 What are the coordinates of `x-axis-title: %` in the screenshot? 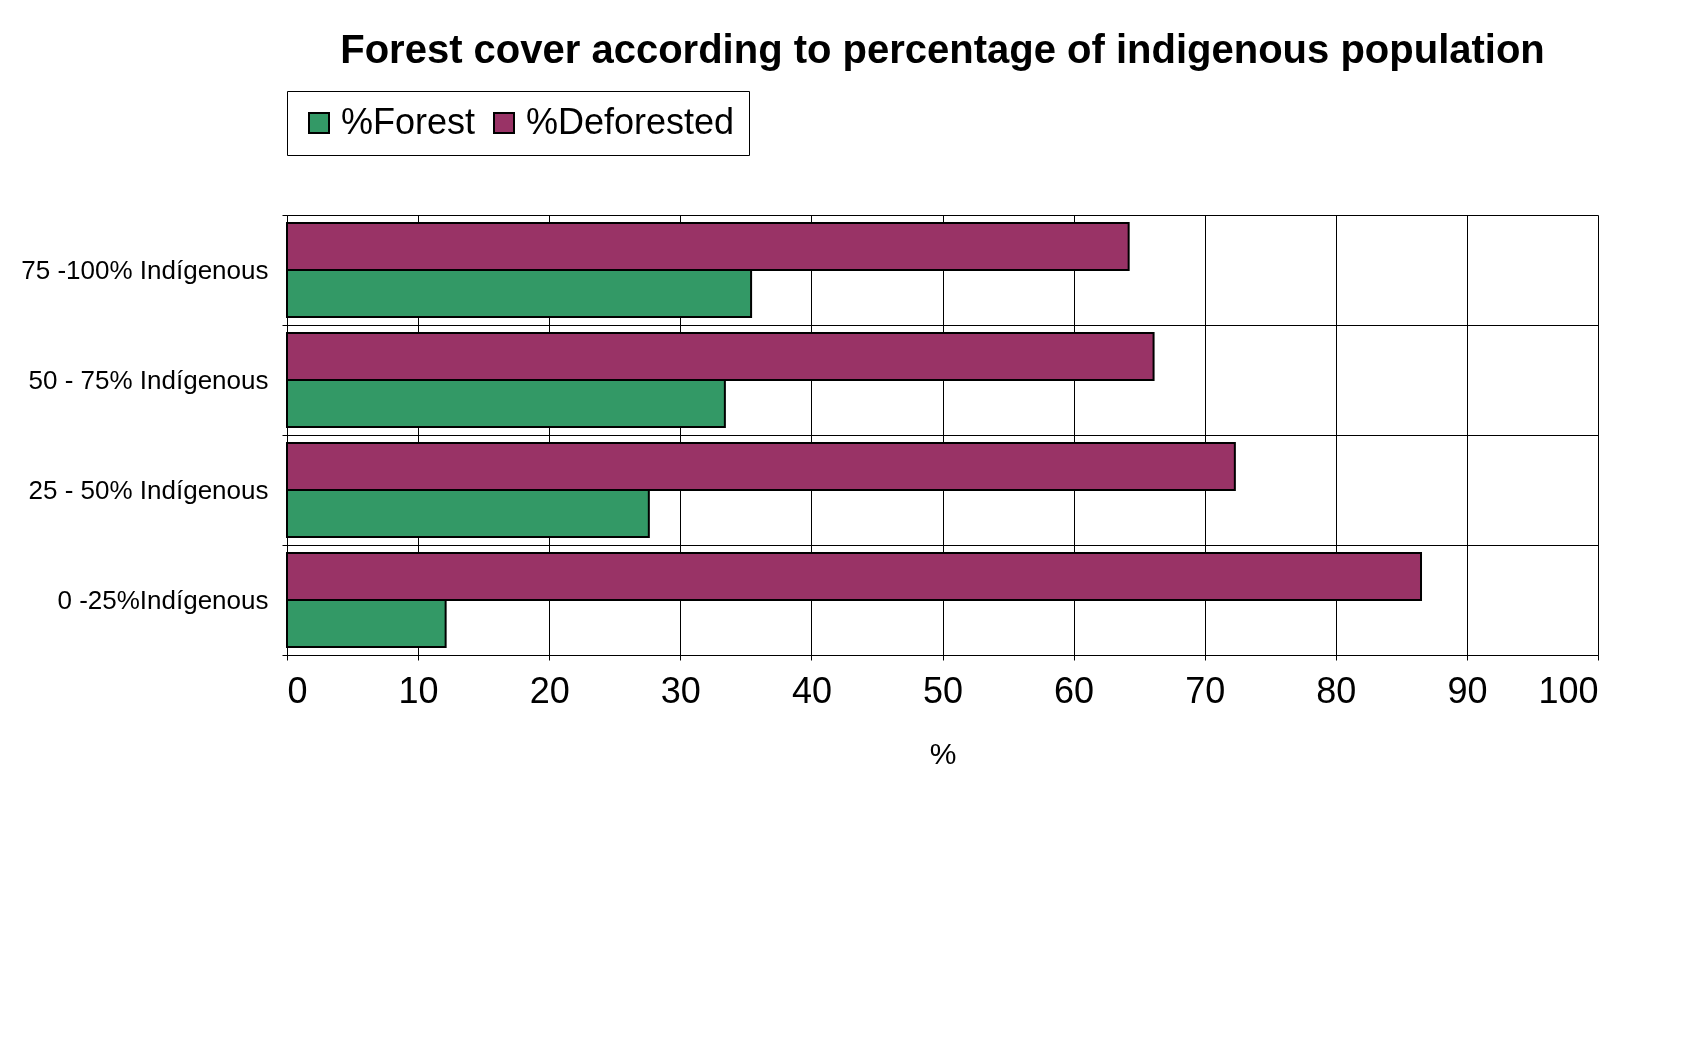 It's located at (943, 753).